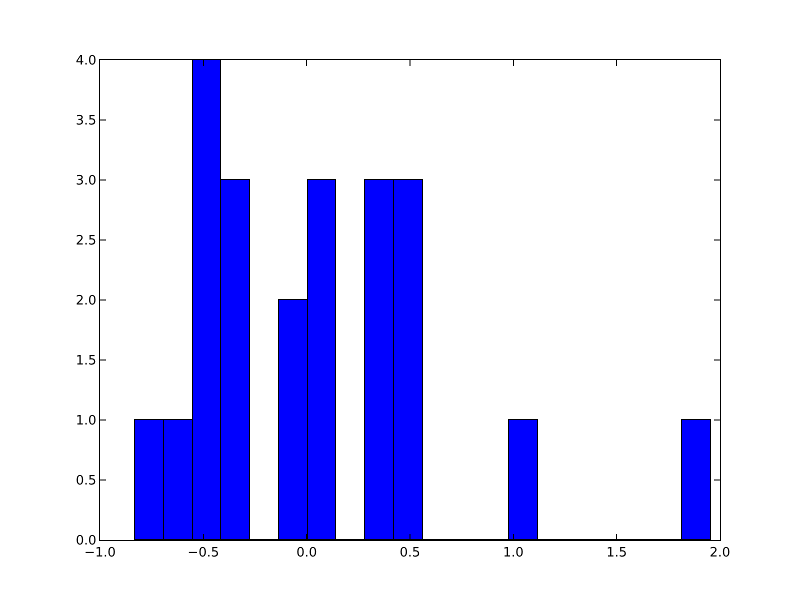 Image resolution: width=800 pixels, height=600 pixels. What do you see at coordinates (410, 553) in the screenshot?
I see `x-tick-label: 0.5` at bounding box center [410, 553].